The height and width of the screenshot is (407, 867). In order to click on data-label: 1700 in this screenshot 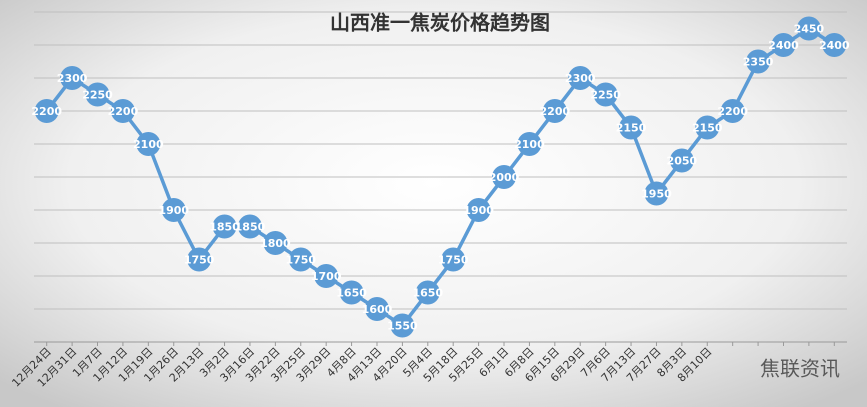, I will do `click(326, 276)`.